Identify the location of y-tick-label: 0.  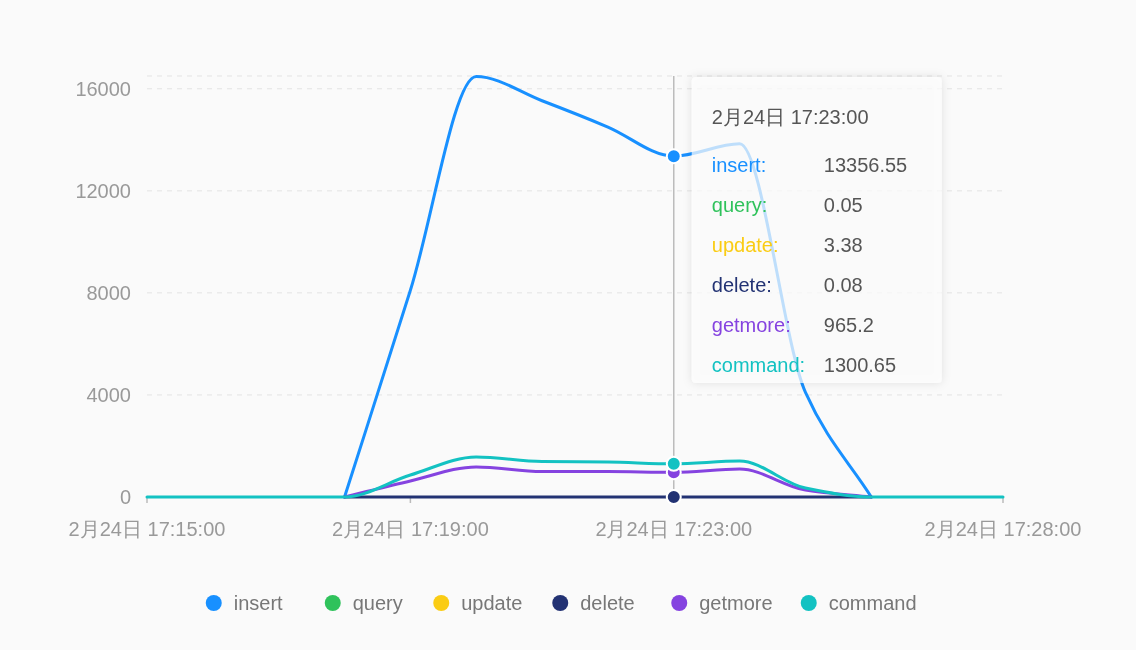
(125, 497).